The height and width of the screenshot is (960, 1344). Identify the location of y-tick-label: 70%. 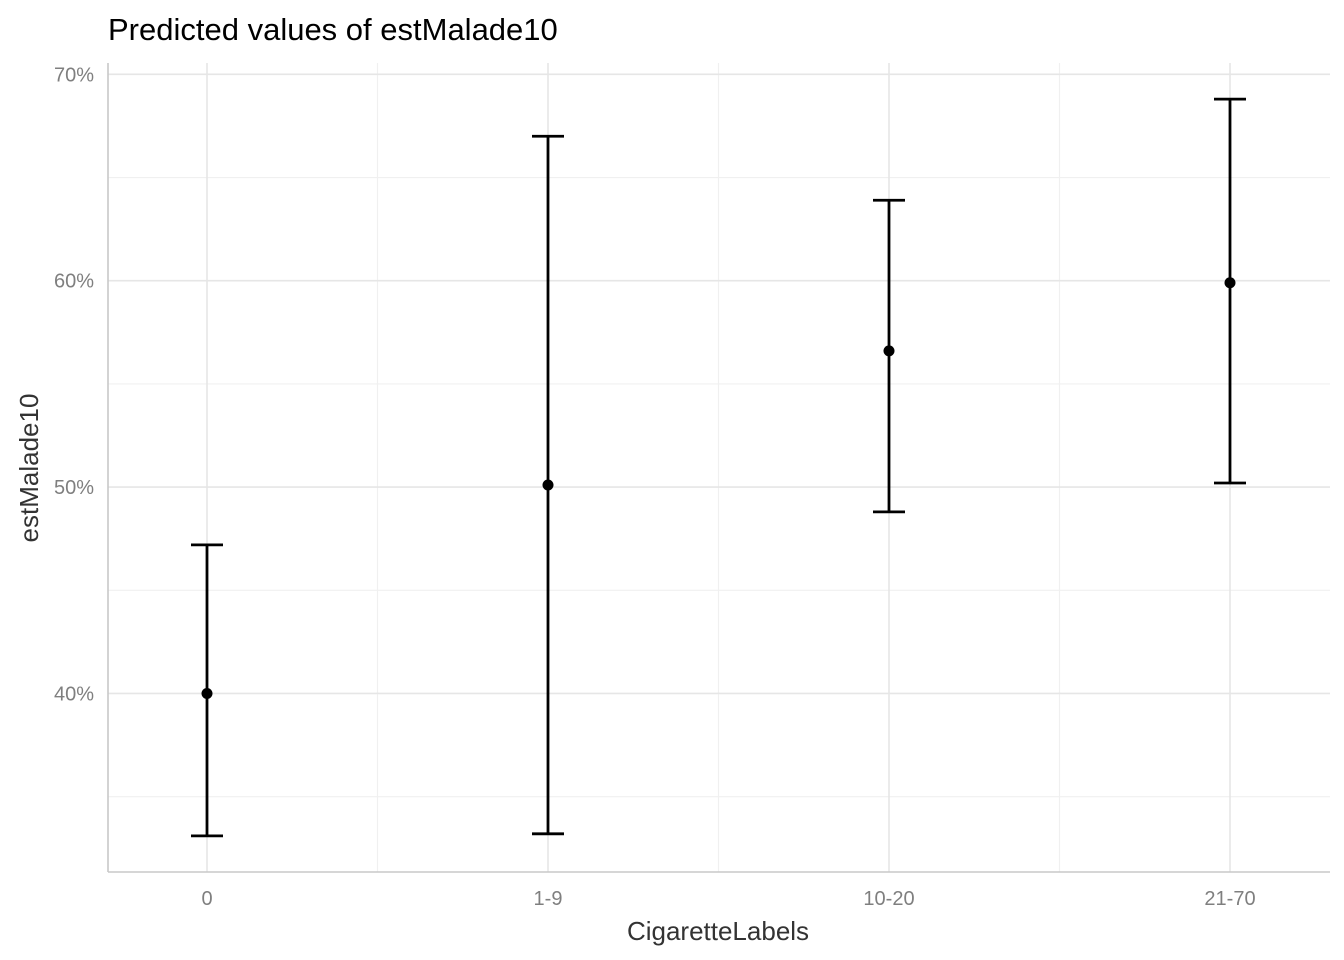
(74, 75).